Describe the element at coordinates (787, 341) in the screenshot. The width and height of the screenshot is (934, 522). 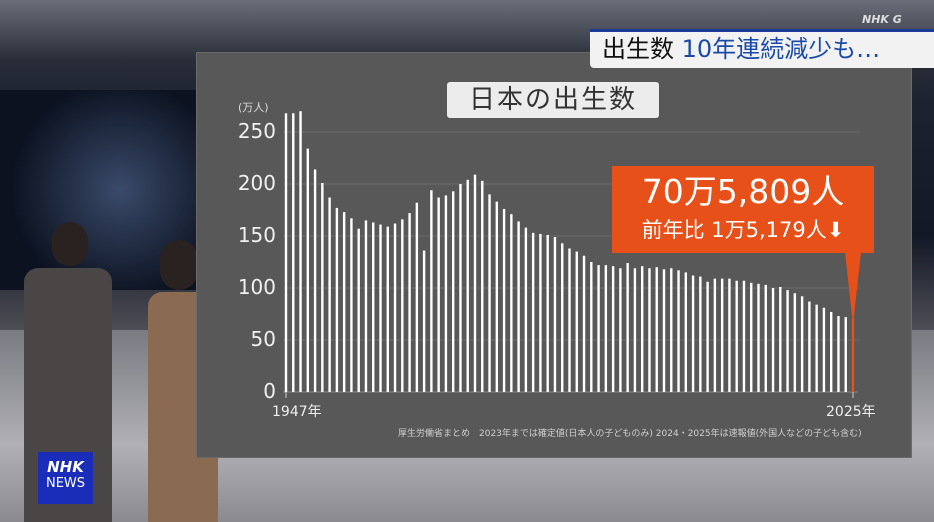
I see `bar-2016` at that location.